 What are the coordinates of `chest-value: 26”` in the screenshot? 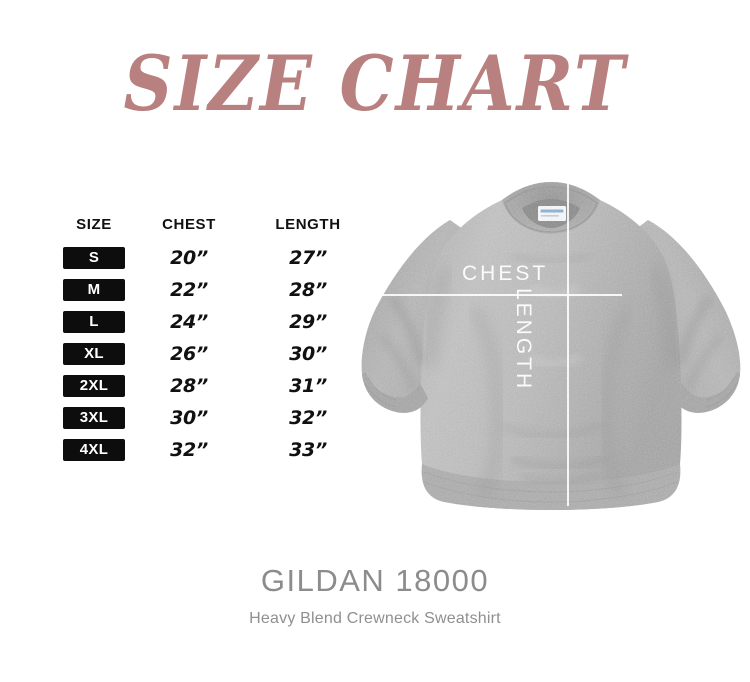 It's located at (189, 354).